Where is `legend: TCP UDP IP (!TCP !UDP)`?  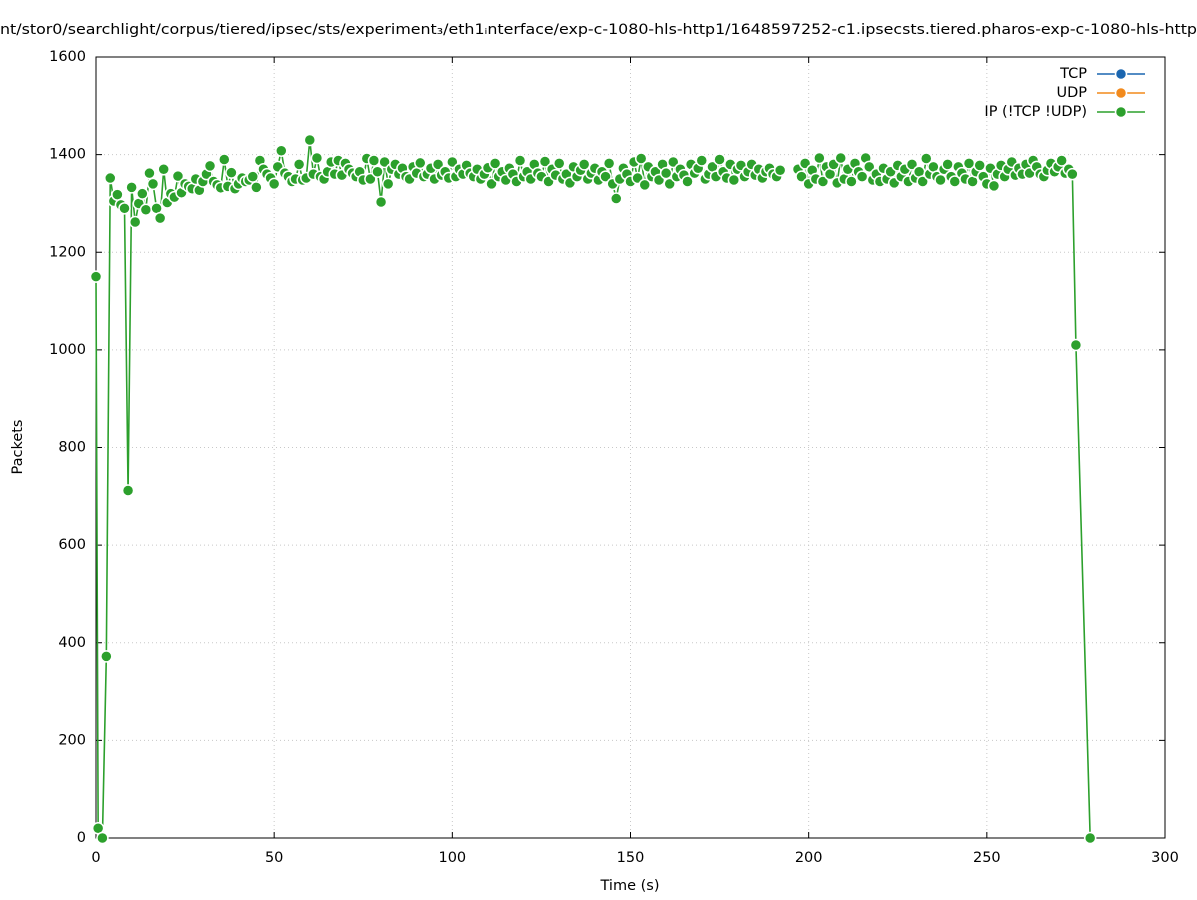 legend: TCP UDP IP (!TCP !UDP) is located at coordinates (1064, 93).